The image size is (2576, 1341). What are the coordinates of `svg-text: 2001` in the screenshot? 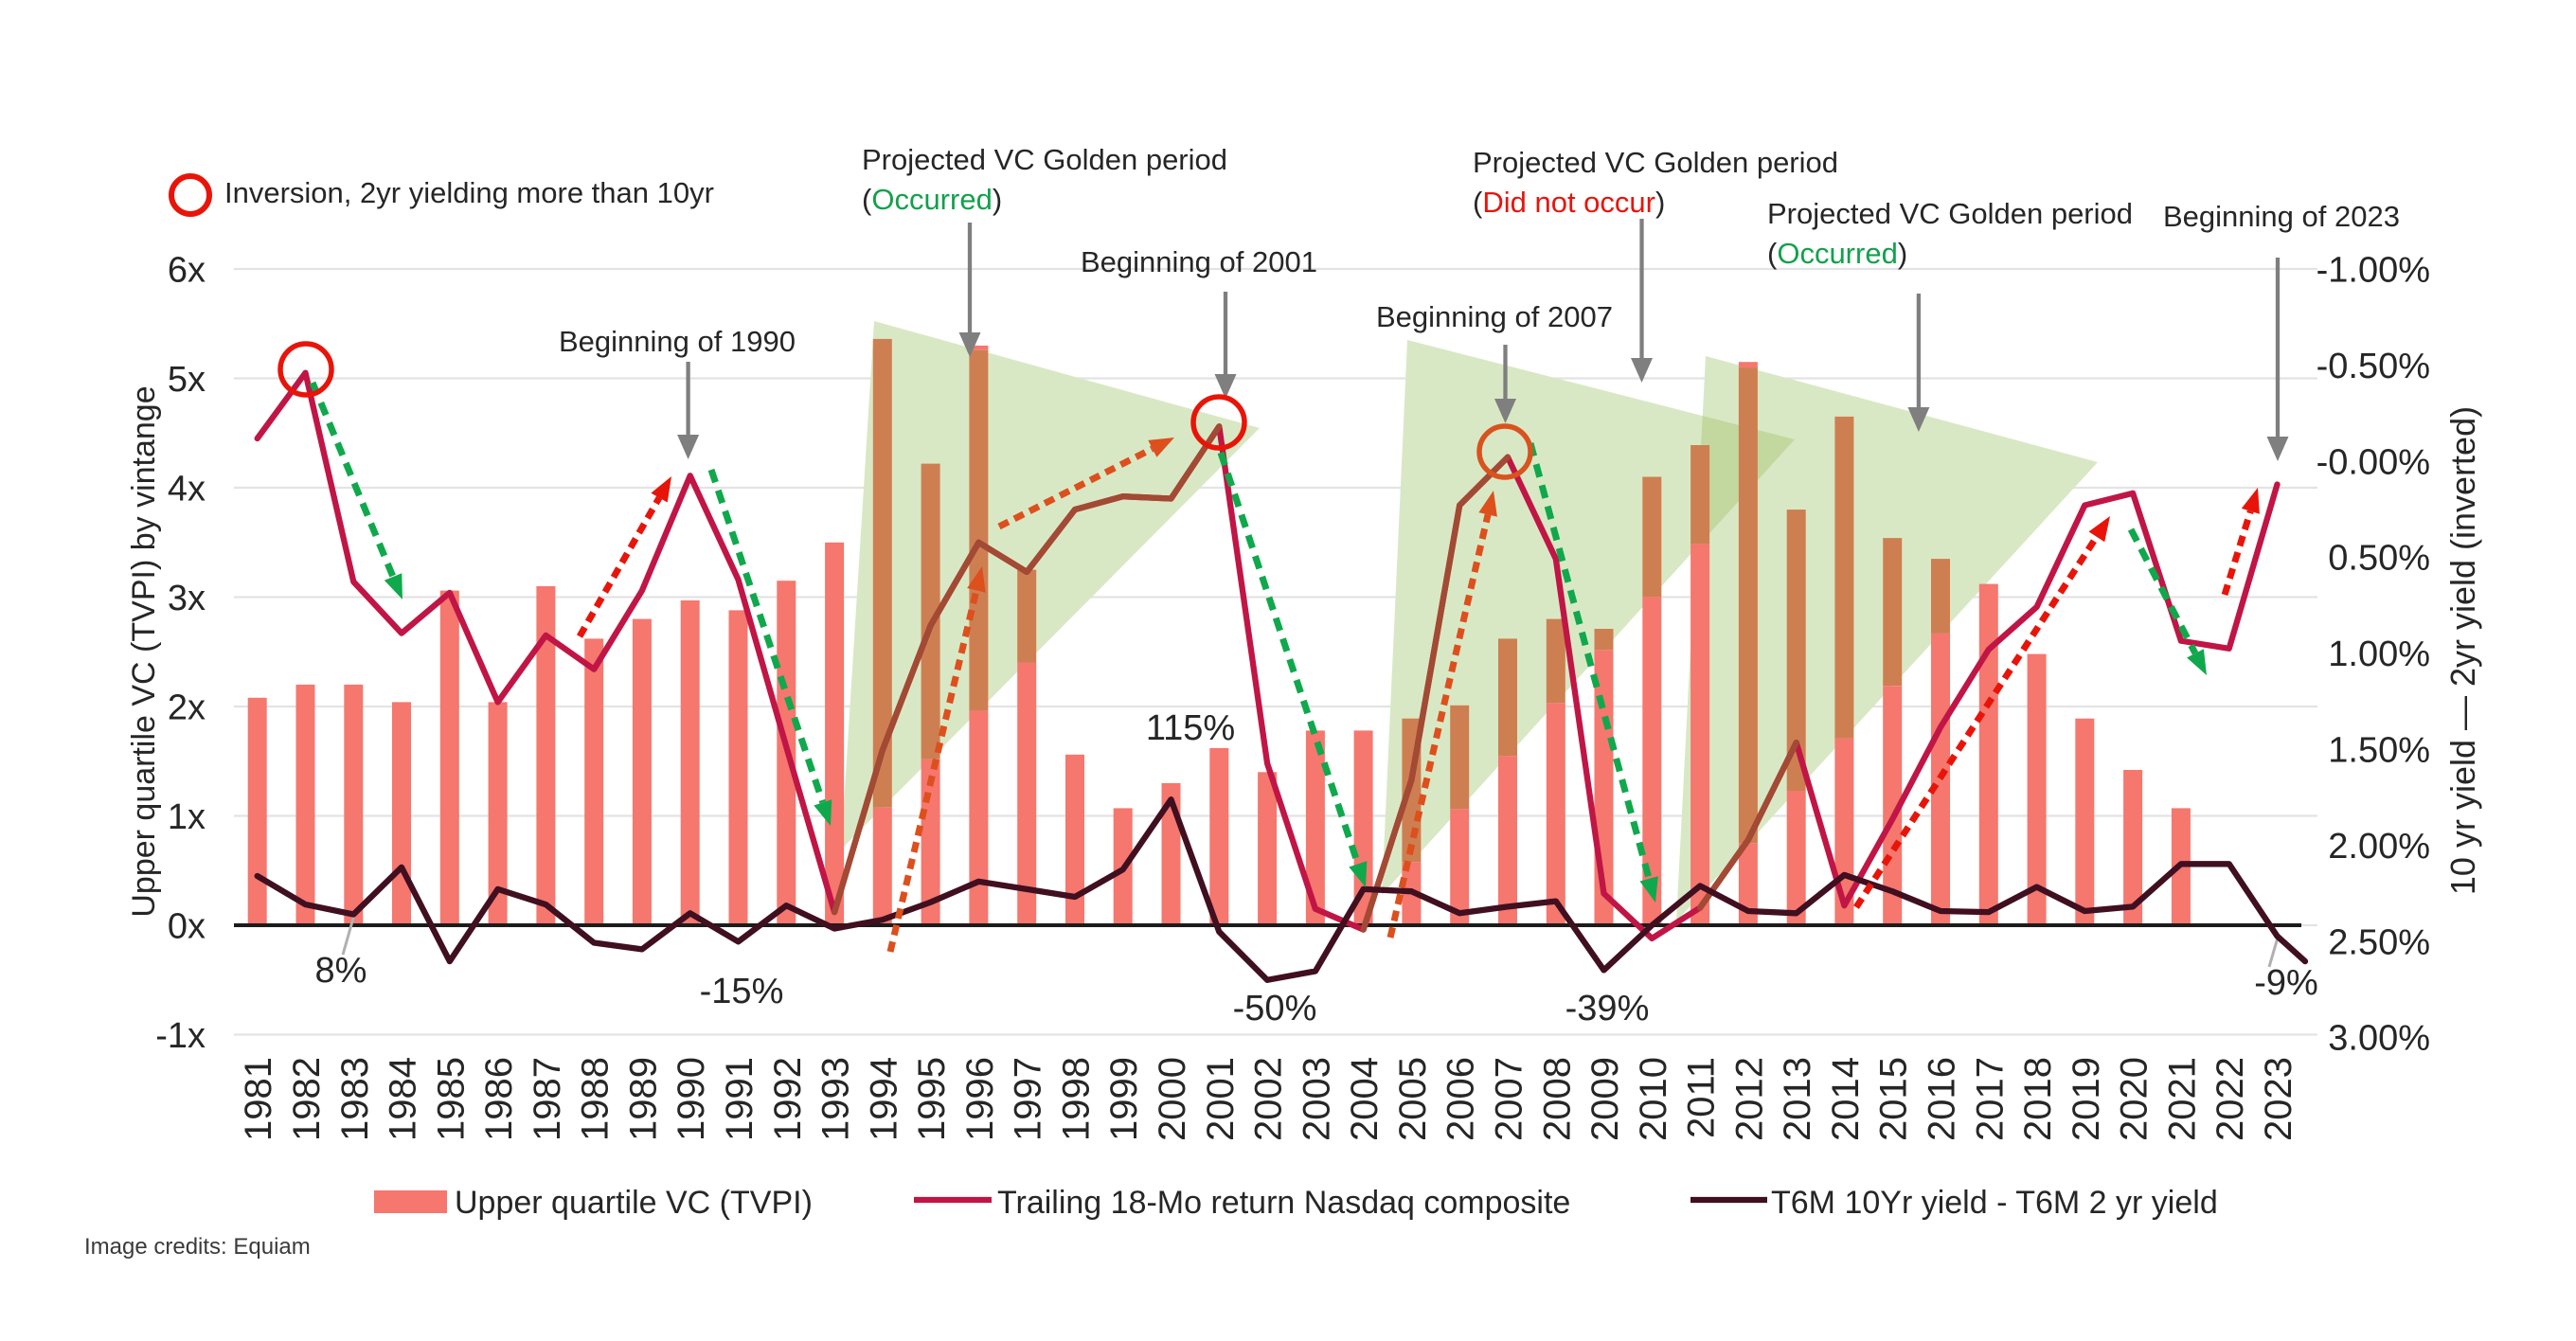 It's located at (1221, 1099).